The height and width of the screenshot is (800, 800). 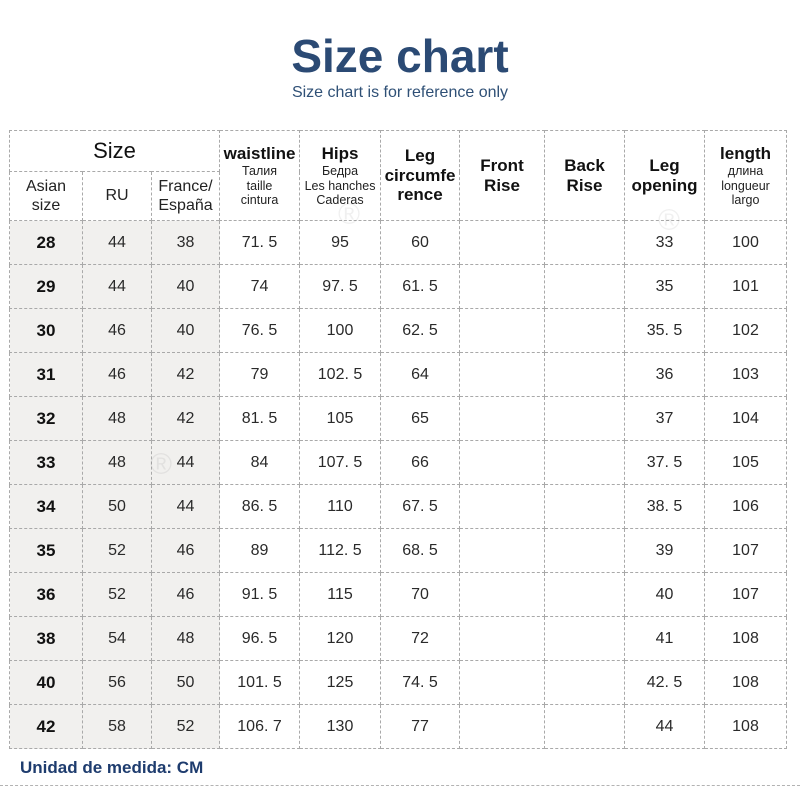 I want to click on header-waistline-label: waistline, so click(x=259, y=153).